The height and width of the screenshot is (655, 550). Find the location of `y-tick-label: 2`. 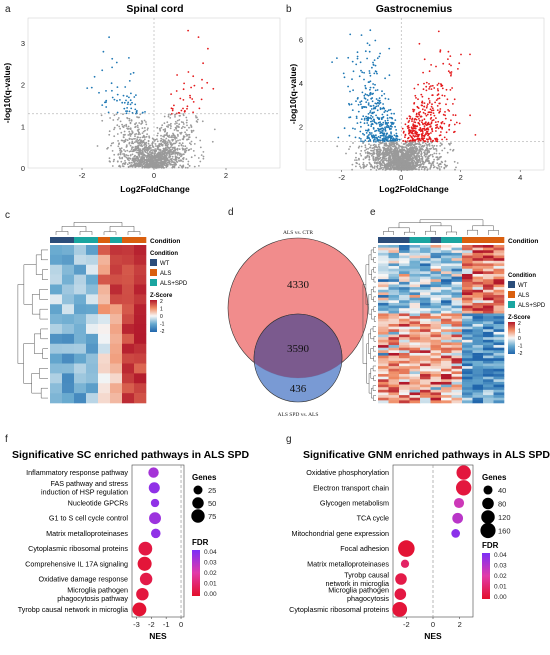

y-tick-label: 2 is located at coordinates (301, 127).